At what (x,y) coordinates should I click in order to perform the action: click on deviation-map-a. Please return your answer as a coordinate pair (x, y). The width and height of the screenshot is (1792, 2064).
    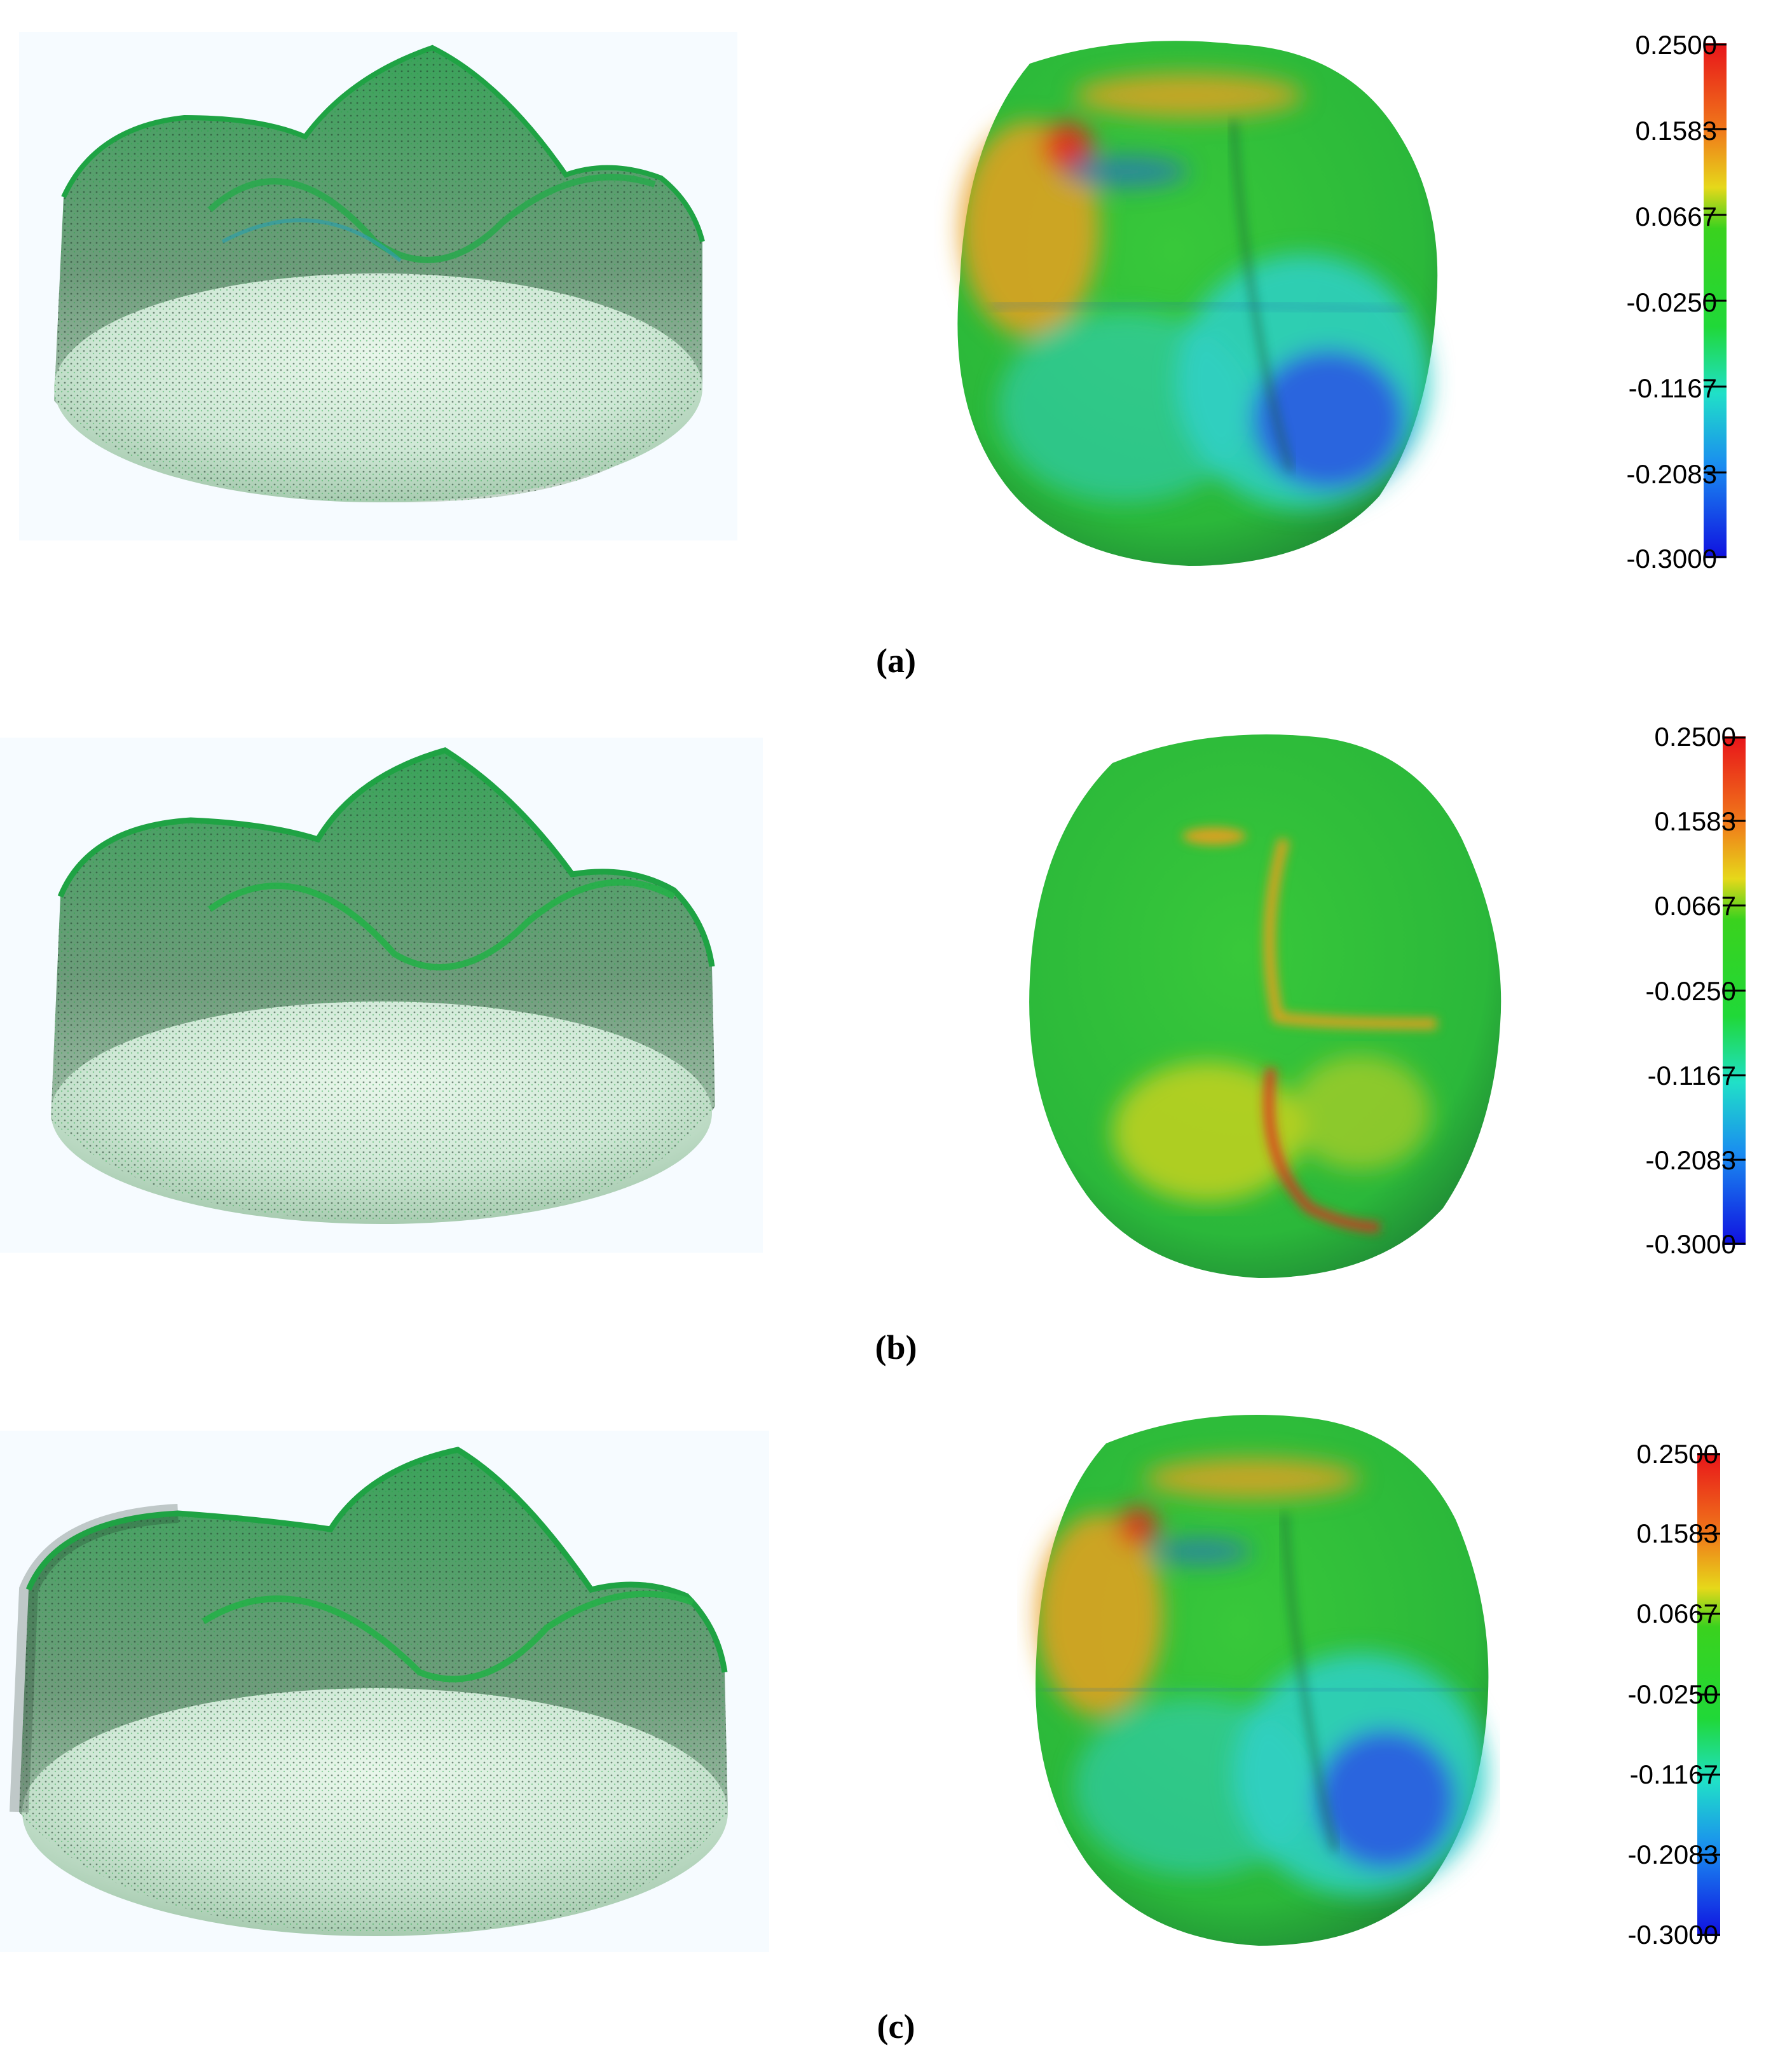
    Looking at the image, I should click on (1197, 304).